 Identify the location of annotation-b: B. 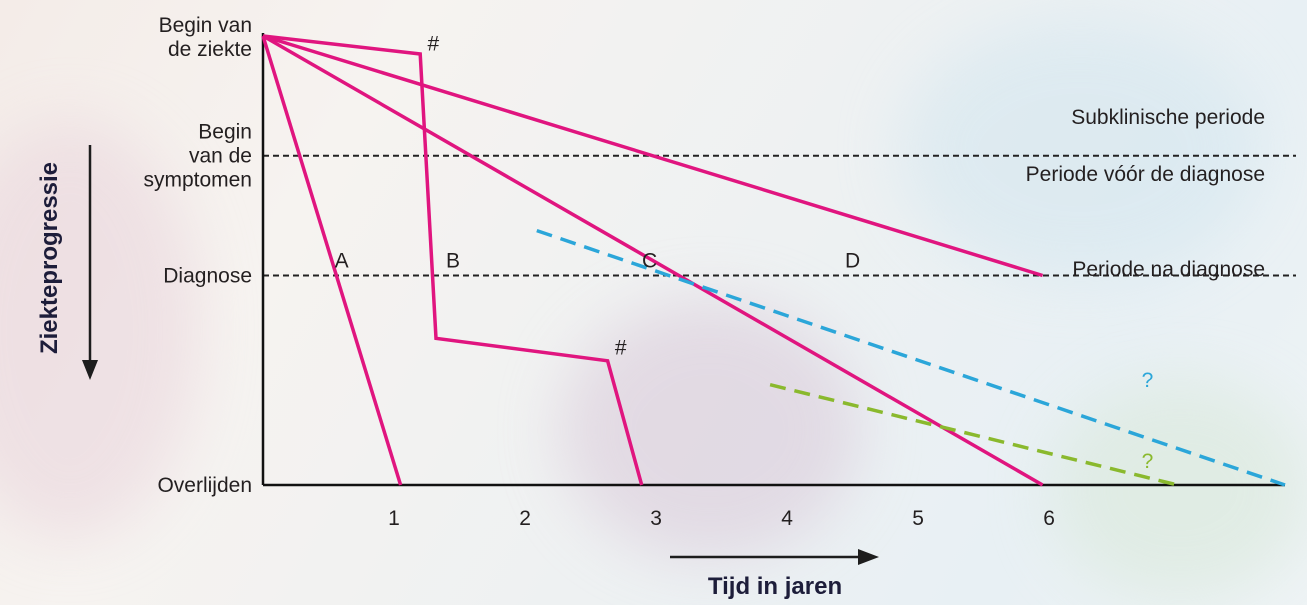
(453, 261).